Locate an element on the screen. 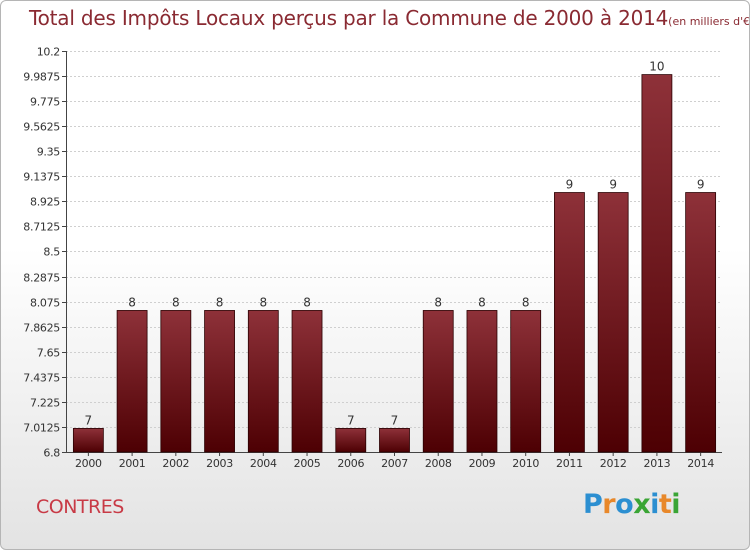 Image resolution: width=750 pixels, height=550 pixels. y-tick-label: 7.225 is located at coordinates (45, 403).